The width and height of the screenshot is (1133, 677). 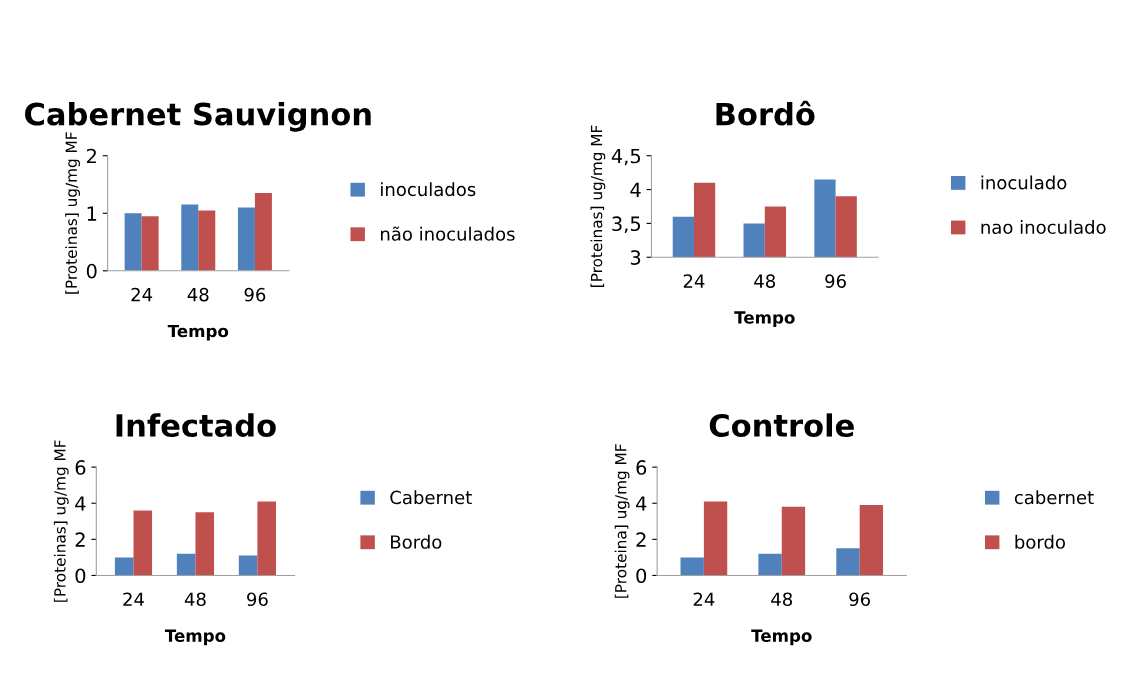 What do you see at coordinates (622, 521) in the screenshot?
I see `y-axis-title: [Proteina] ug/mg MF` at bounding box center [622, 521].